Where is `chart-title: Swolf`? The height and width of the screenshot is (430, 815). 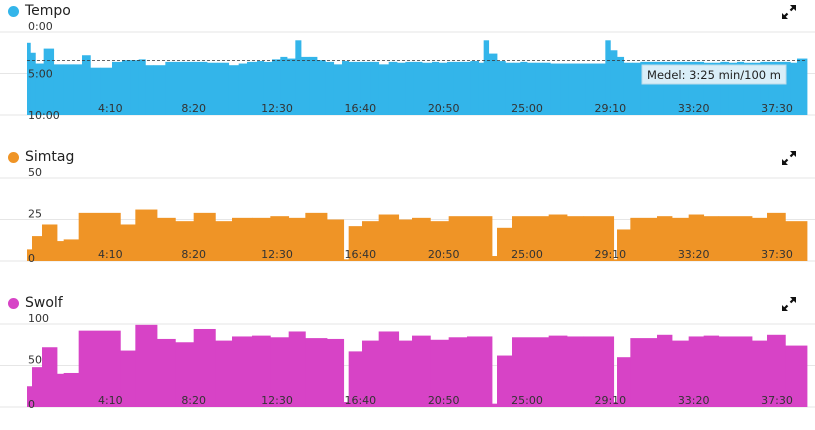 chart-title: Swolf is located at coordinates (44, 303).